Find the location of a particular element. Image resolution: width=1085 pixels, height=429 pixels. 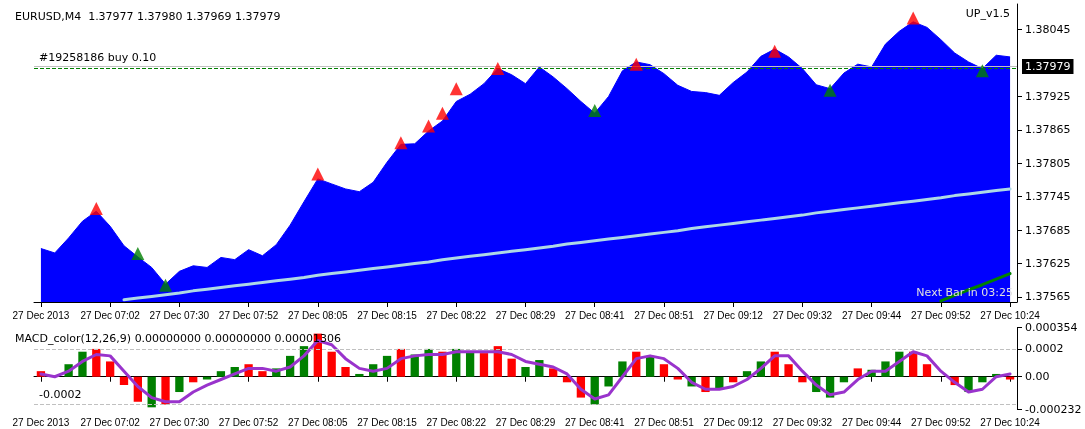

y-tick-label: 1.37625 is located at coordinates (1048, 264).